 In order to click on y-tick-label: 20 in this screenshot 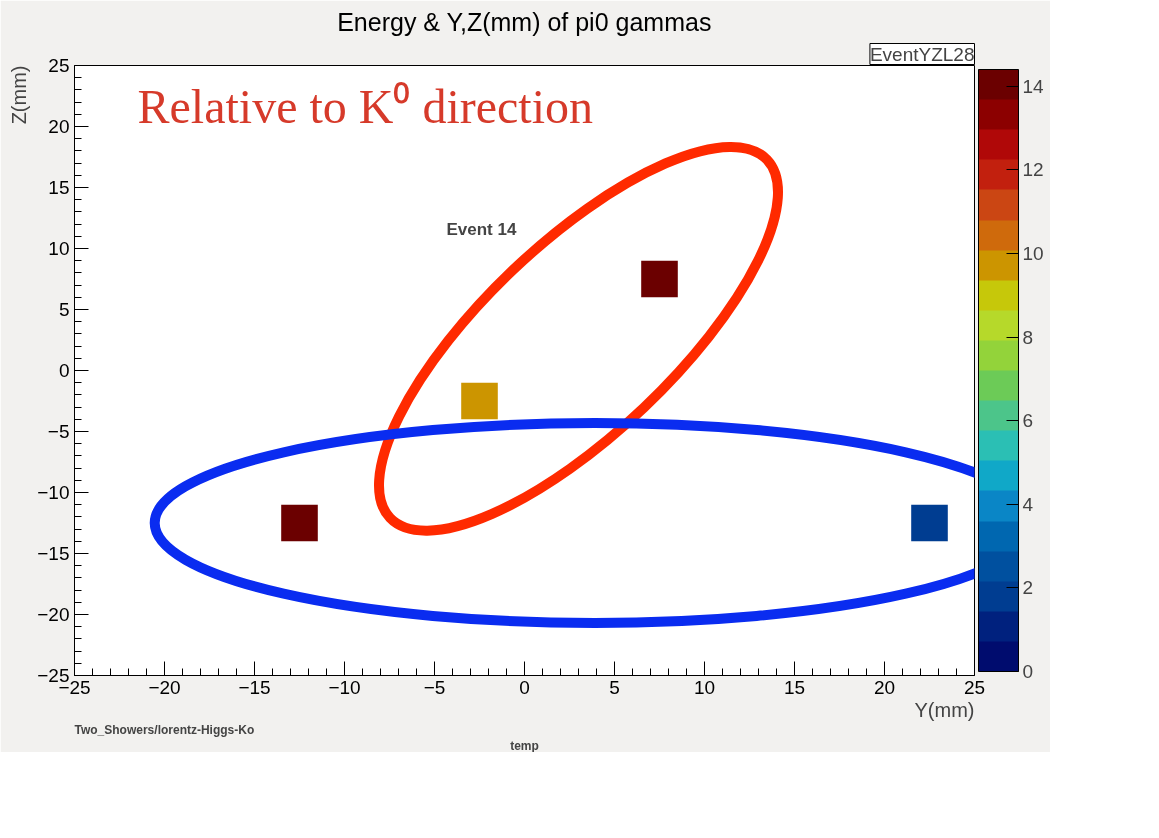, I will do `click(59, 126)`.